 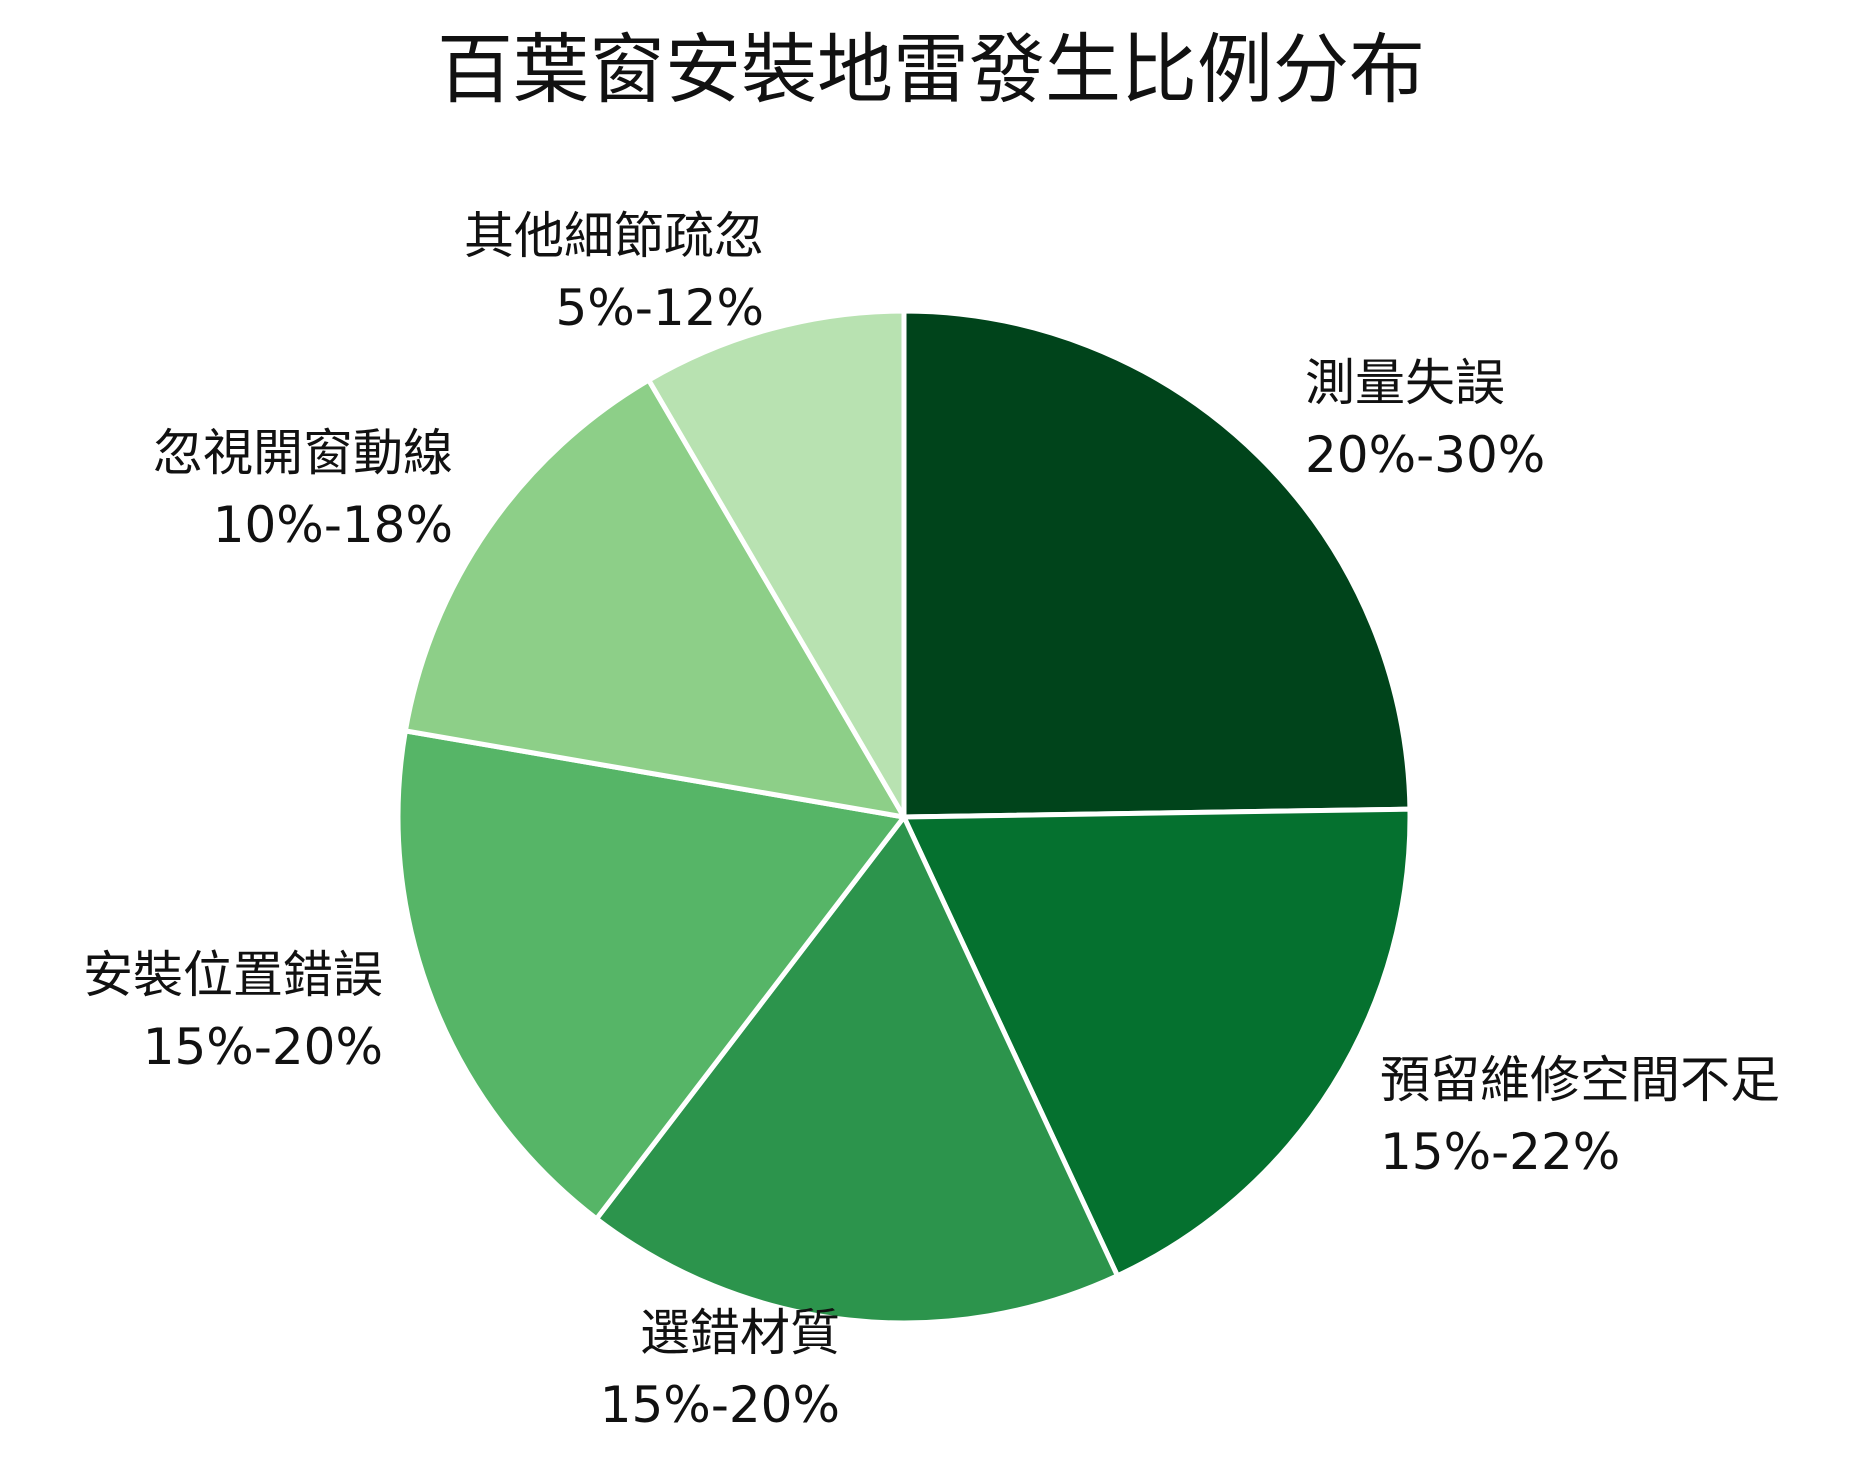 What do you see at coordinates (1500, 1152) in the screenshot?
I see `slice-range-1: 15%-22%` at bounding box center [1500, 1152].